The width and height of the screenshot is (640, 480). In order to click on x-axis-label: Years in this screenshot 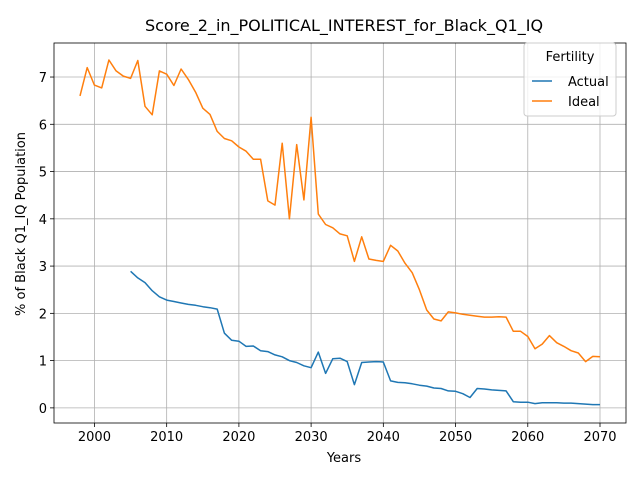, I will do `click(344, 458)`.